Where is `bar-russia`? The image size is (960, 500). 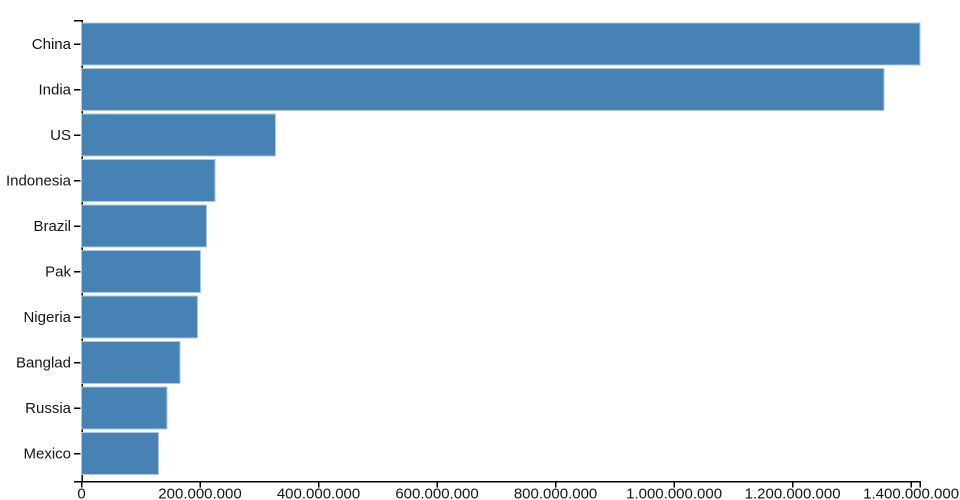 bar-russia is located at coordinates (124, 408).